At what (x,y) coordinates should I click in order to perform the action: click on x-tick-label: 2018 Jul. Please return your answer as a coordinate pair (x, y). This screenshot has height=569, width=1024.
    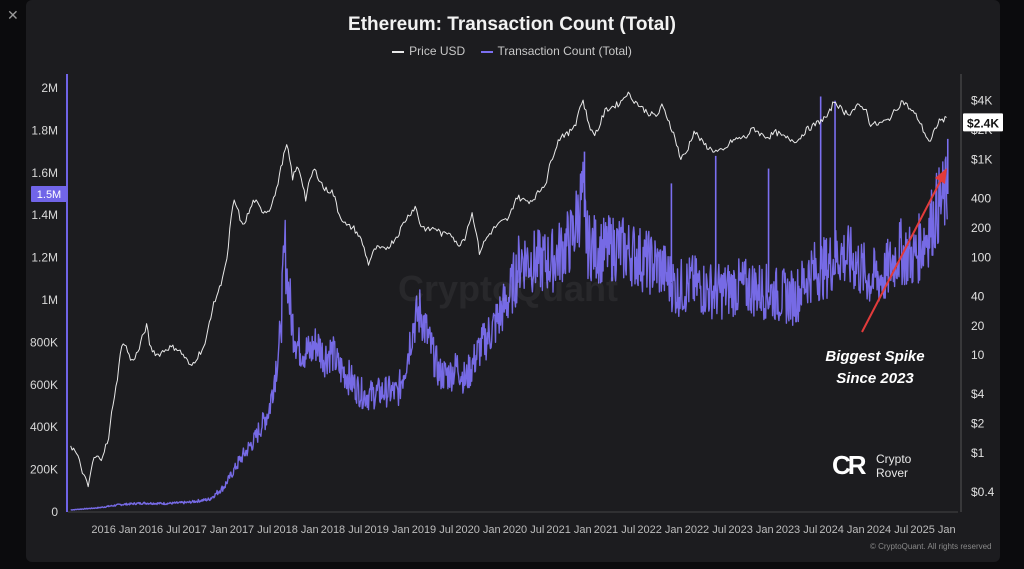
    Looking at the image, I should click on (342, 530).